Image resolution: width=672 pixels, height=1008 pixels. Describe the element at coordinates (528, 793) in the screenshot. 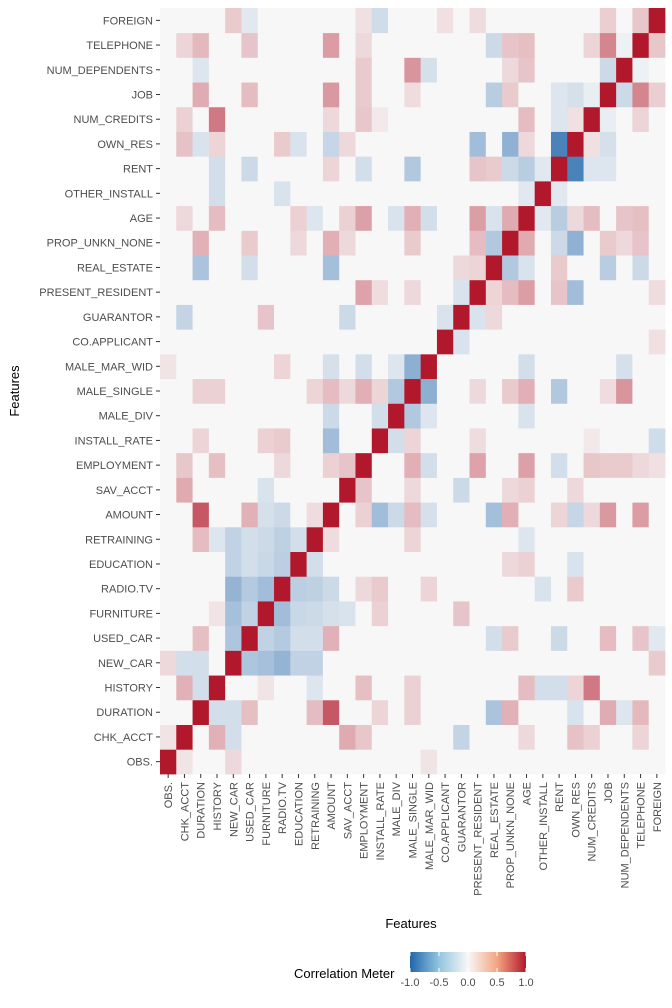

I see `x-tick-label: AGE` at that location.